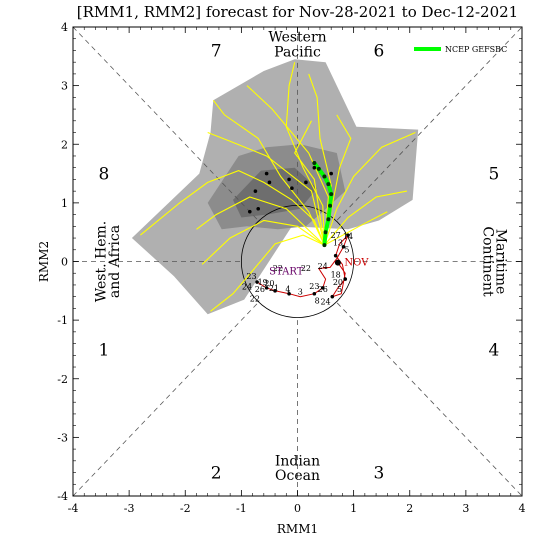 This screenshot has width=547, height=547. Describe the element at coordinates (241, 508) in the screenshot. I see `x-tick-label: -1` at that location.